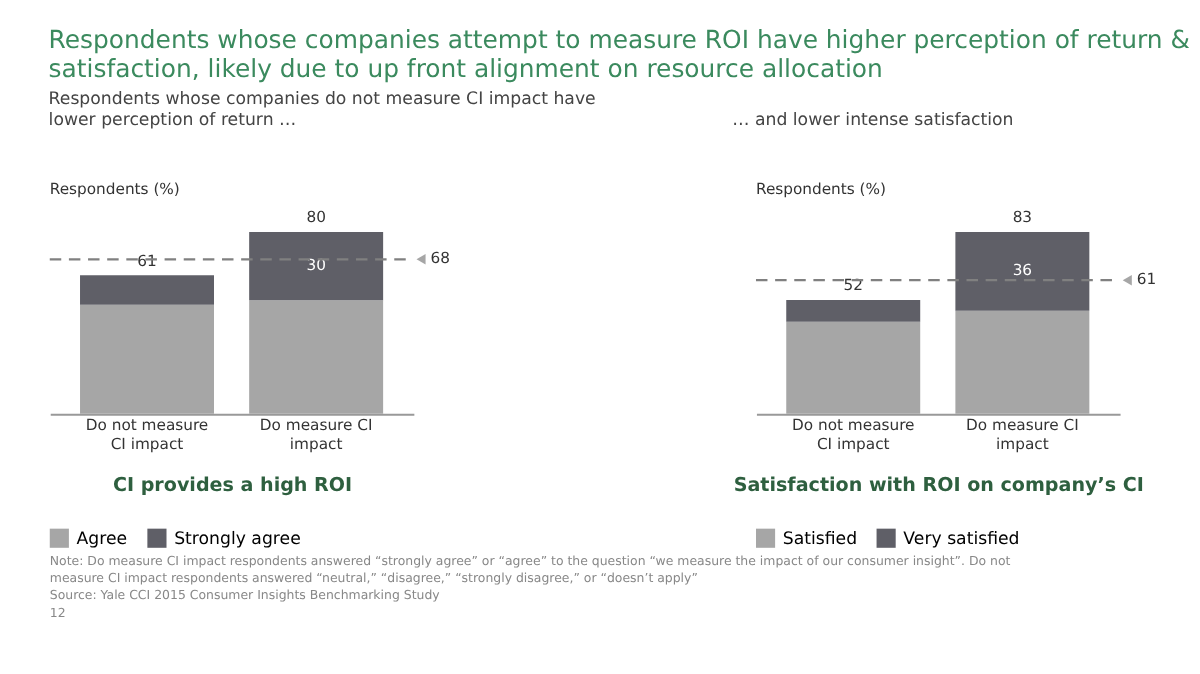 The image size is (1200, 674). Describe the element at coordinates (1146, 279) in the screenshot. I see `ref-line-label: 61` at that location.